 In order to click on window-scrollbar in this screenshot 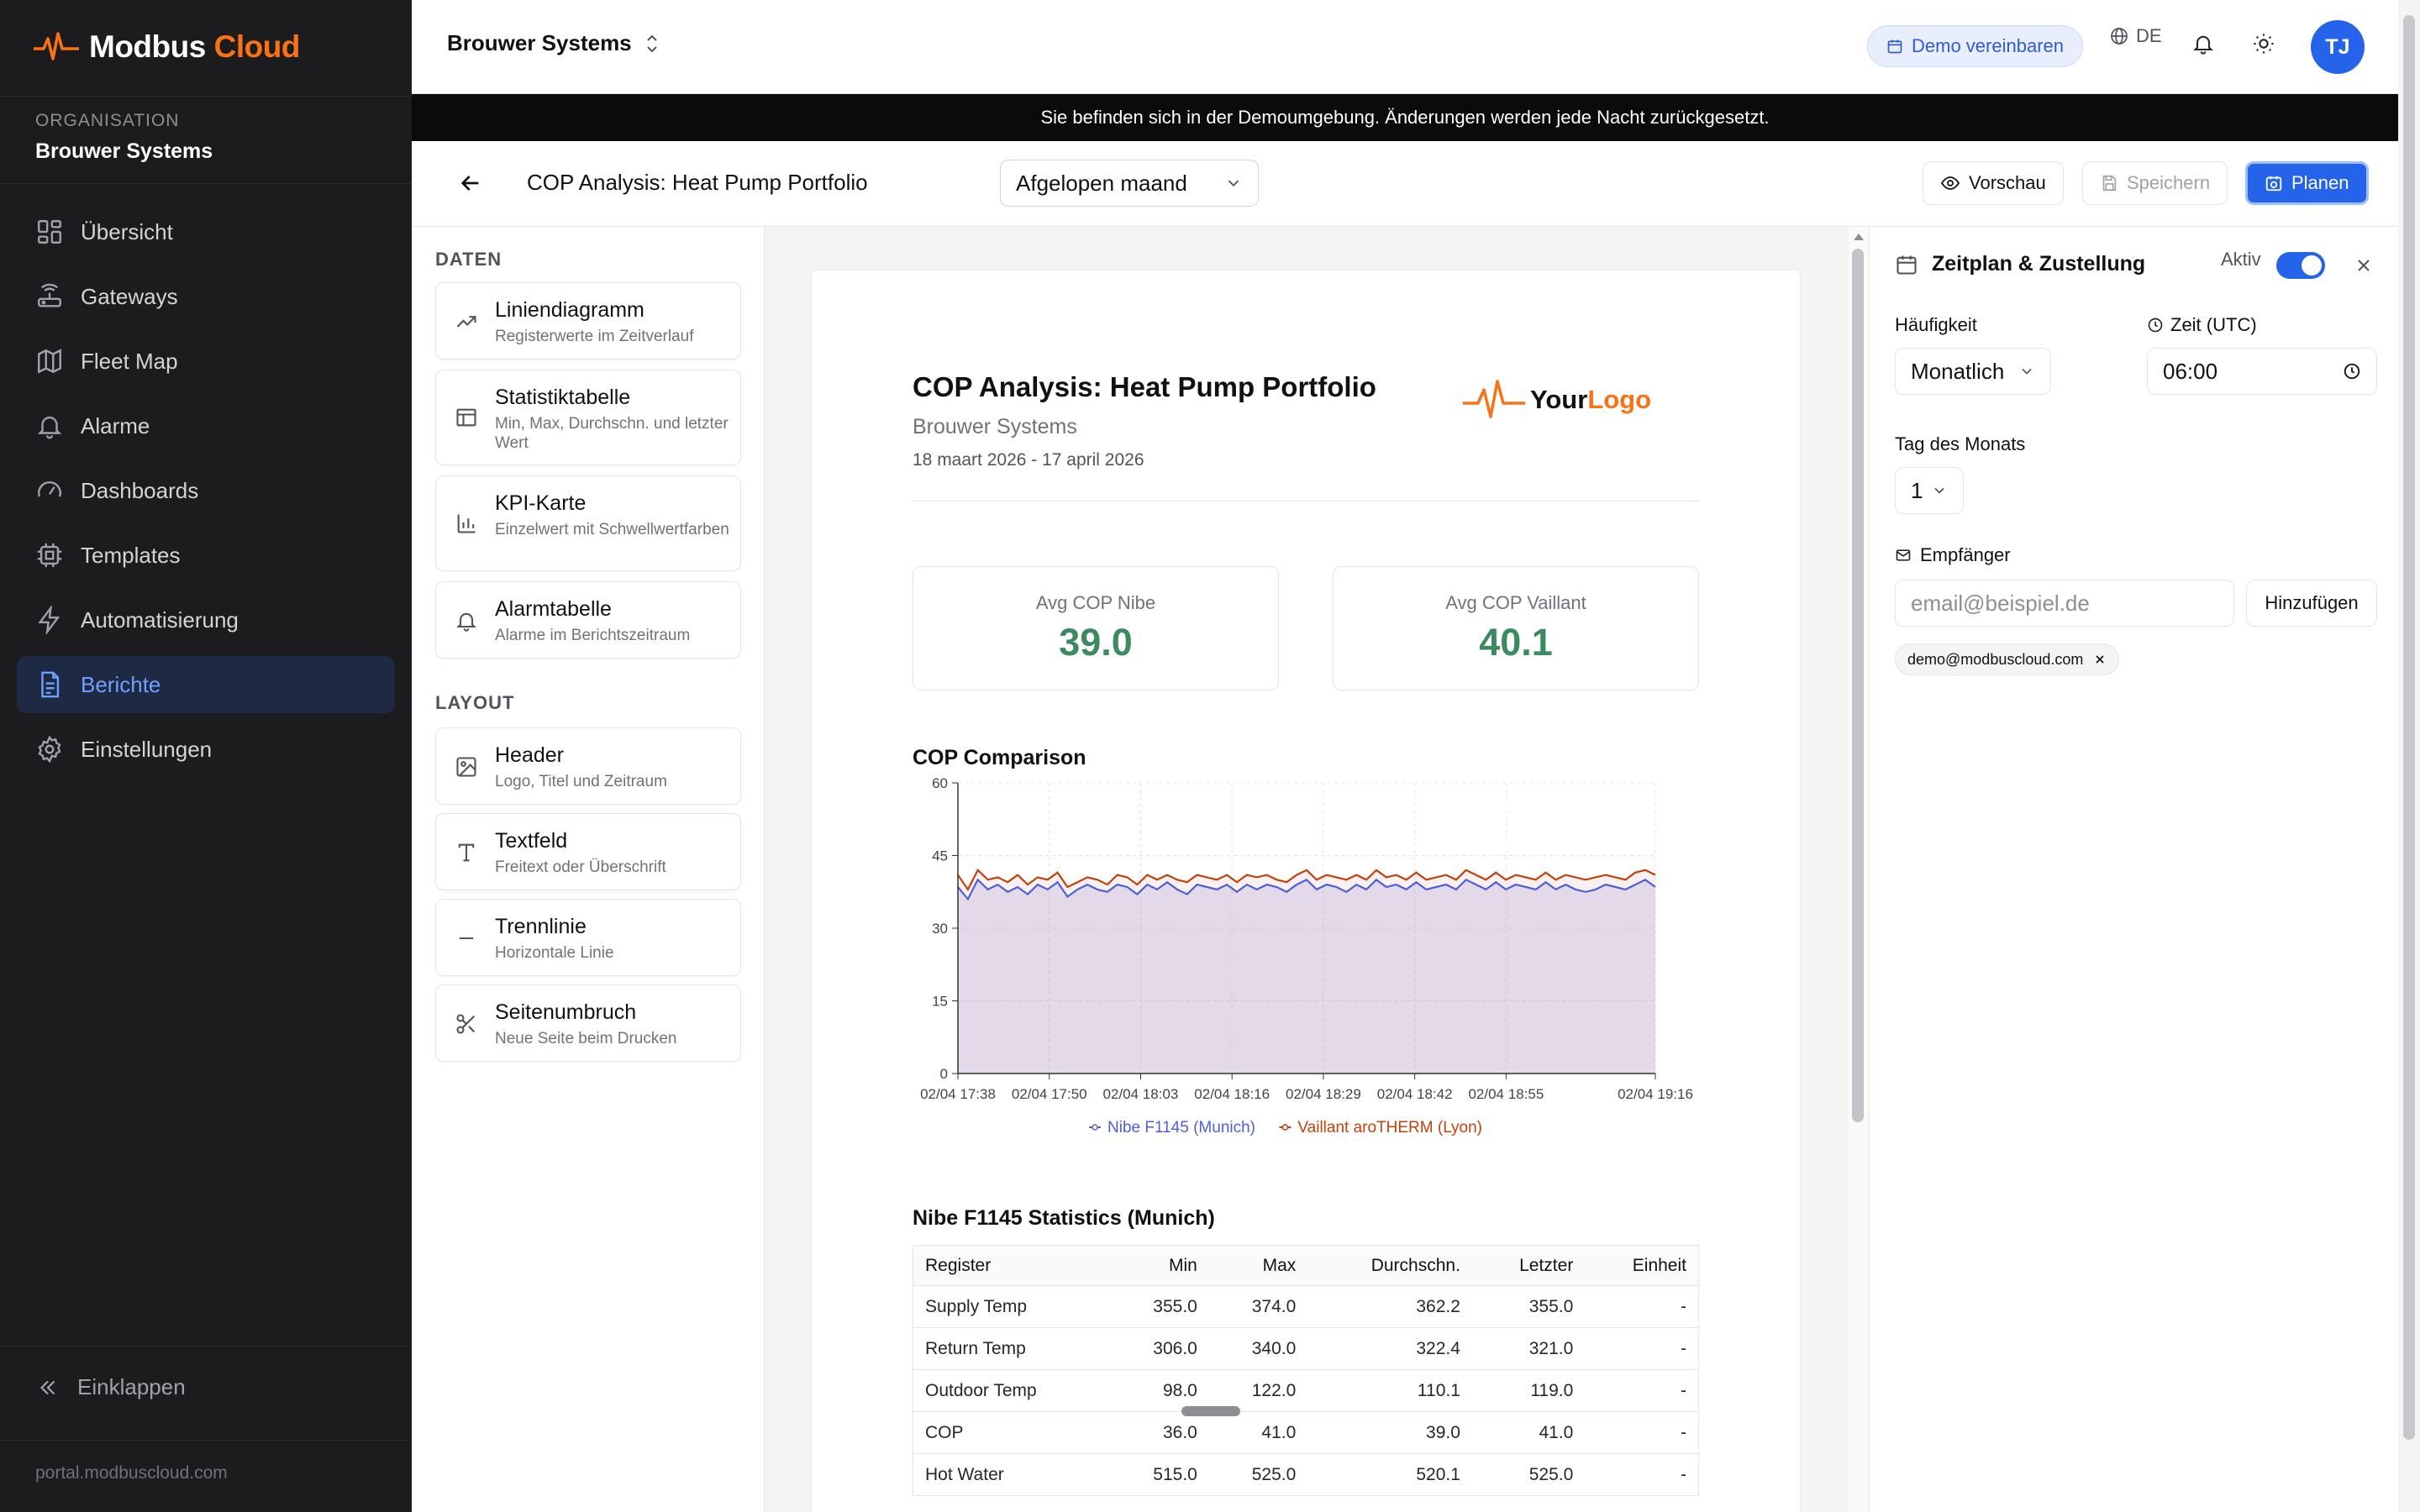, I will do `click(2409, 756)`.